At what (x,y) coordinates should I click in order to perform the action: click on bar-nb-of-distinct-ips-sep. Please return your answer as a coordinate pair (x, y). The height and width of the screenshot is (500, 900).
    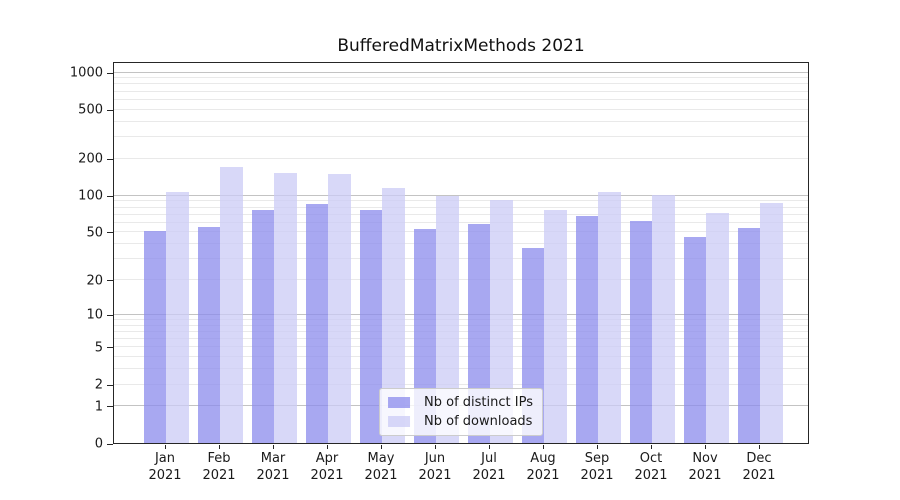
    Looking at the image, I should click on (586, 329).